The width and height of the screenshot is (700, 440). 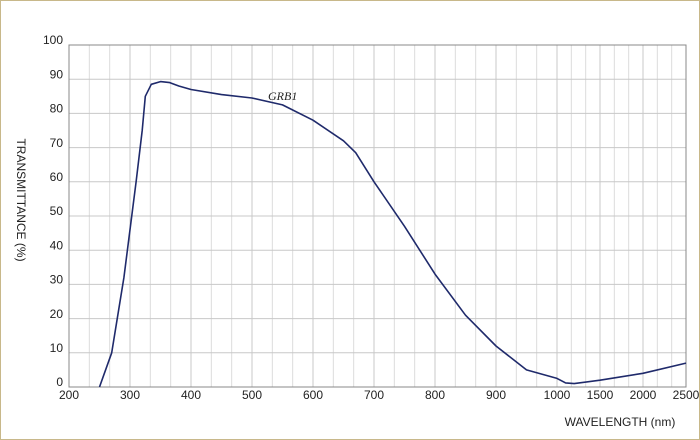 I want to click on x-tick-label: 800, so click(x=435, y=395).